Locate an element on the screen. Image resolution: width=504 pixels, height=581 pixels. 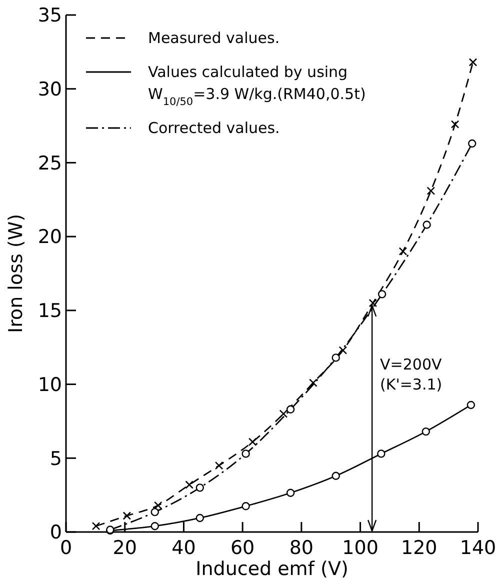
y-tick-label: 10 is located at coordinates (50, 385).